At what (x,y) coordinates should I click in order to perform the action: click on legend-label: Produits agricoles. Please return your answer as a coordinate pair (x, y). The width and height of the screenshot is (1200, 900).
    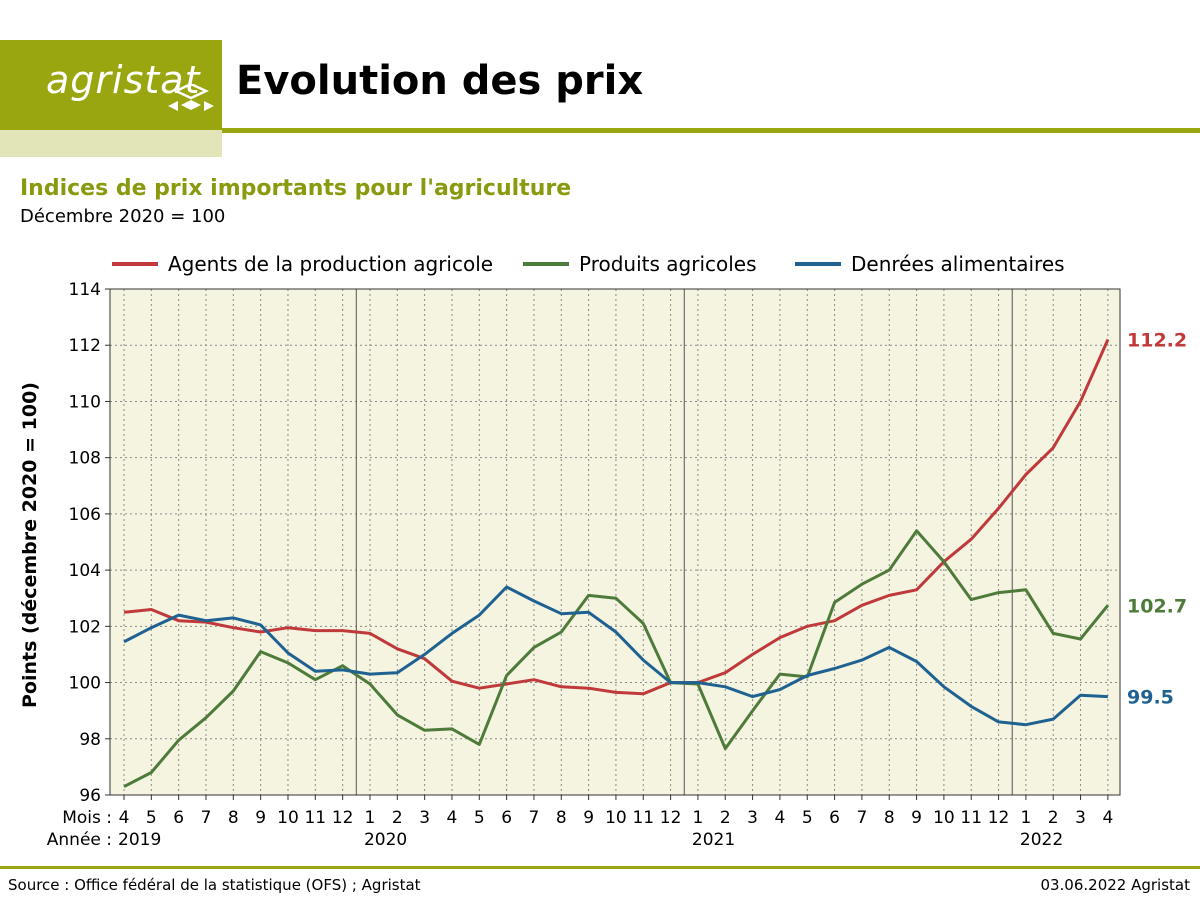
    Looking at the image, I should click on (668, 264).